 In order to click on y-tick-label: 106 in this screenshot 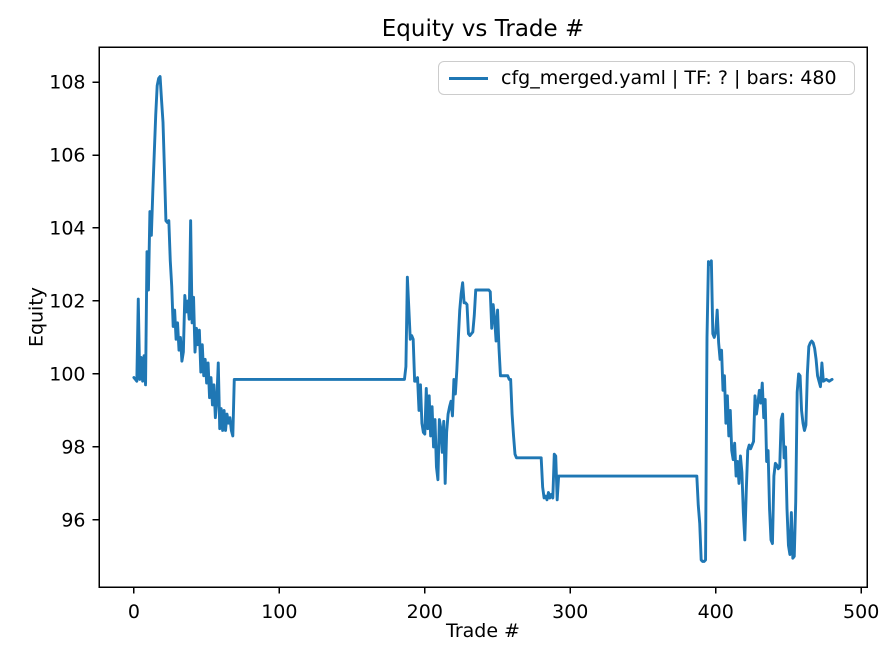, I will do `click(67, 156)`.